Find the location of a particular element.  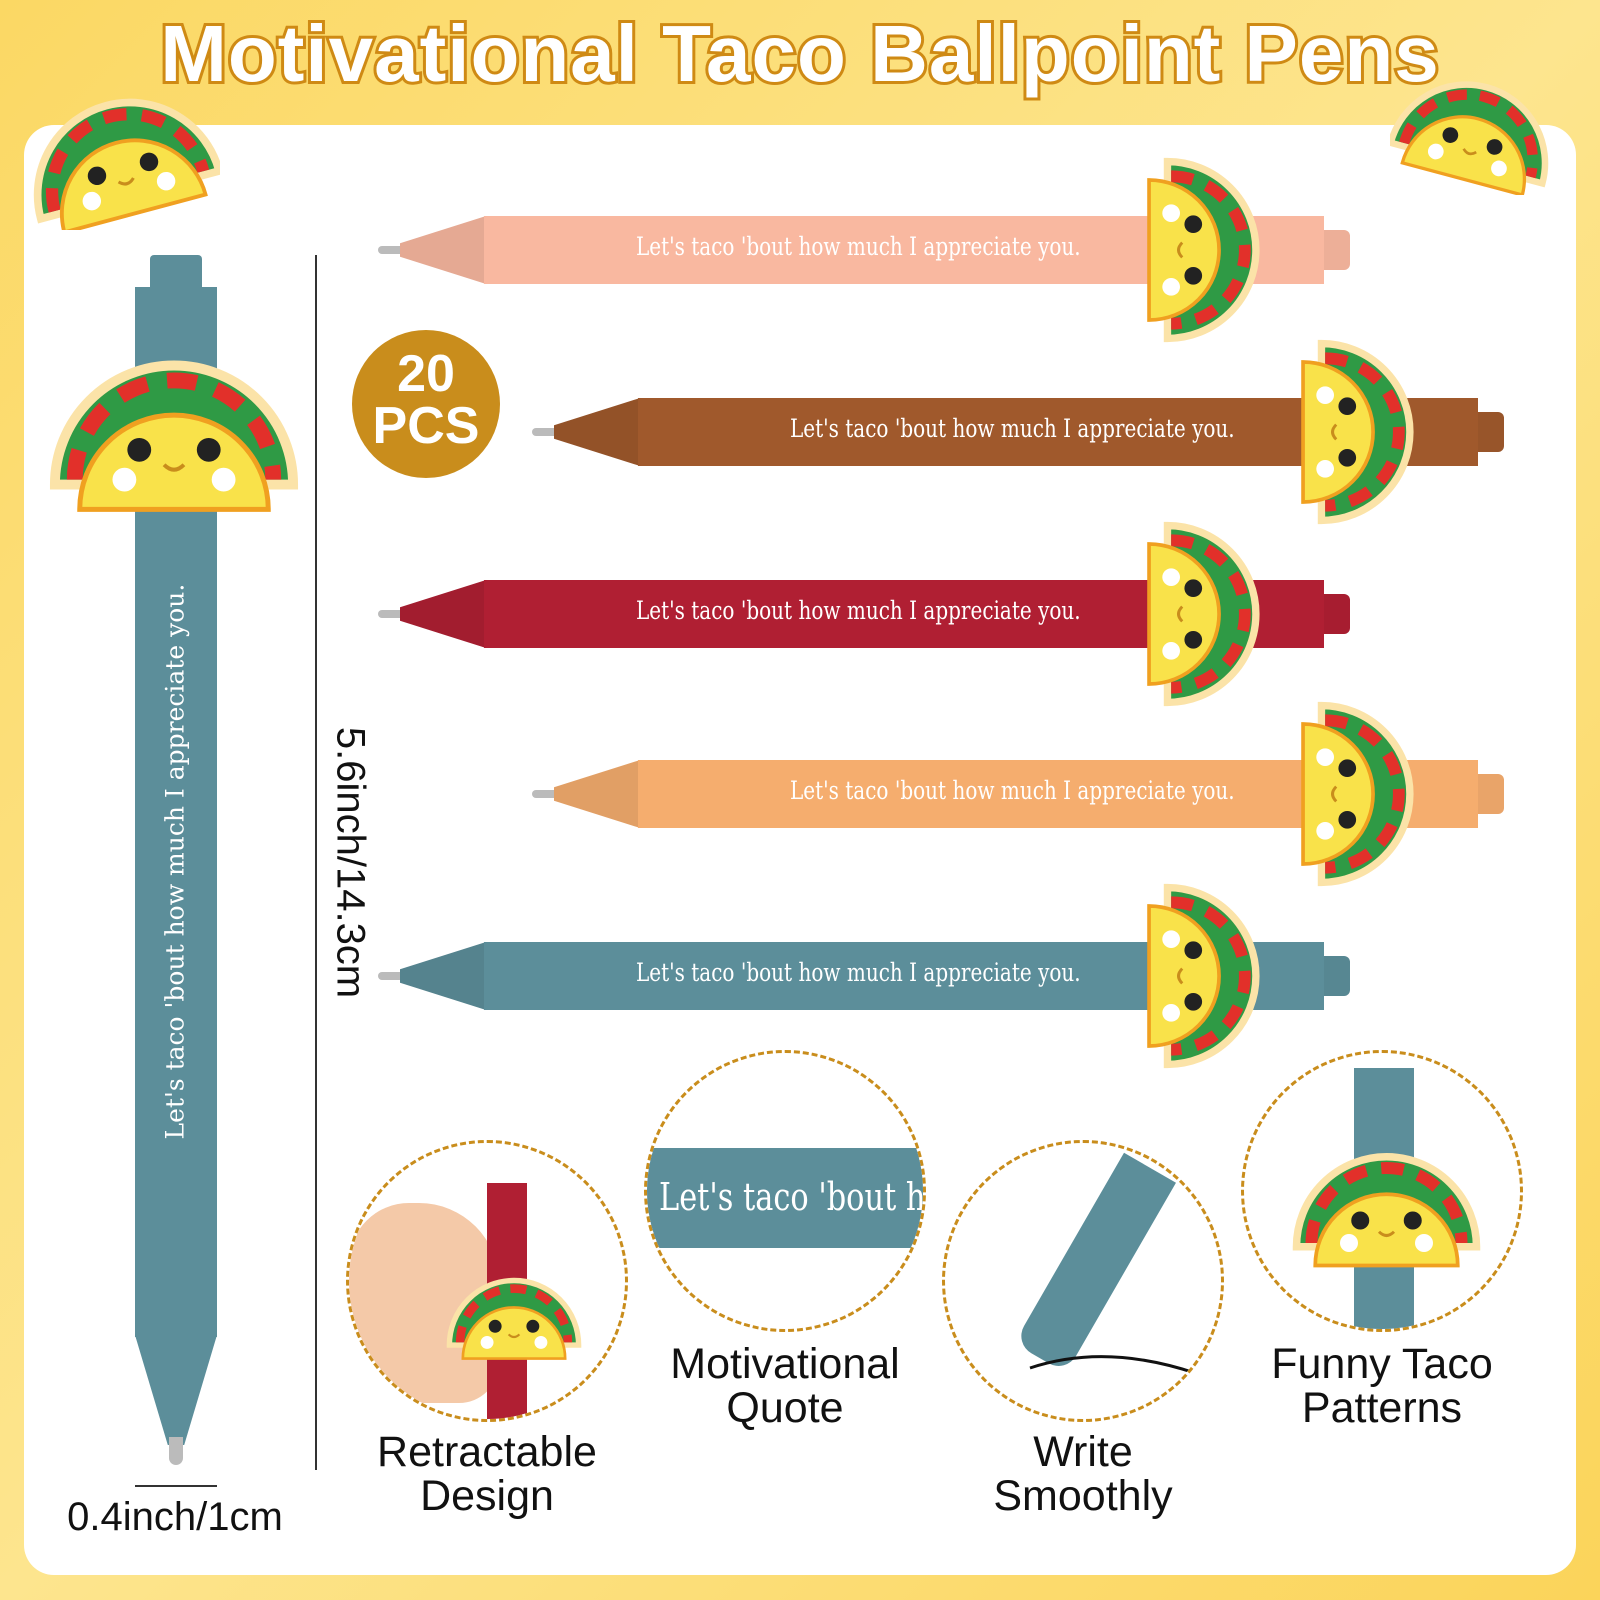

feature-label-taco: Funny Taco Patterns is located at coordinates (1382, 1386).